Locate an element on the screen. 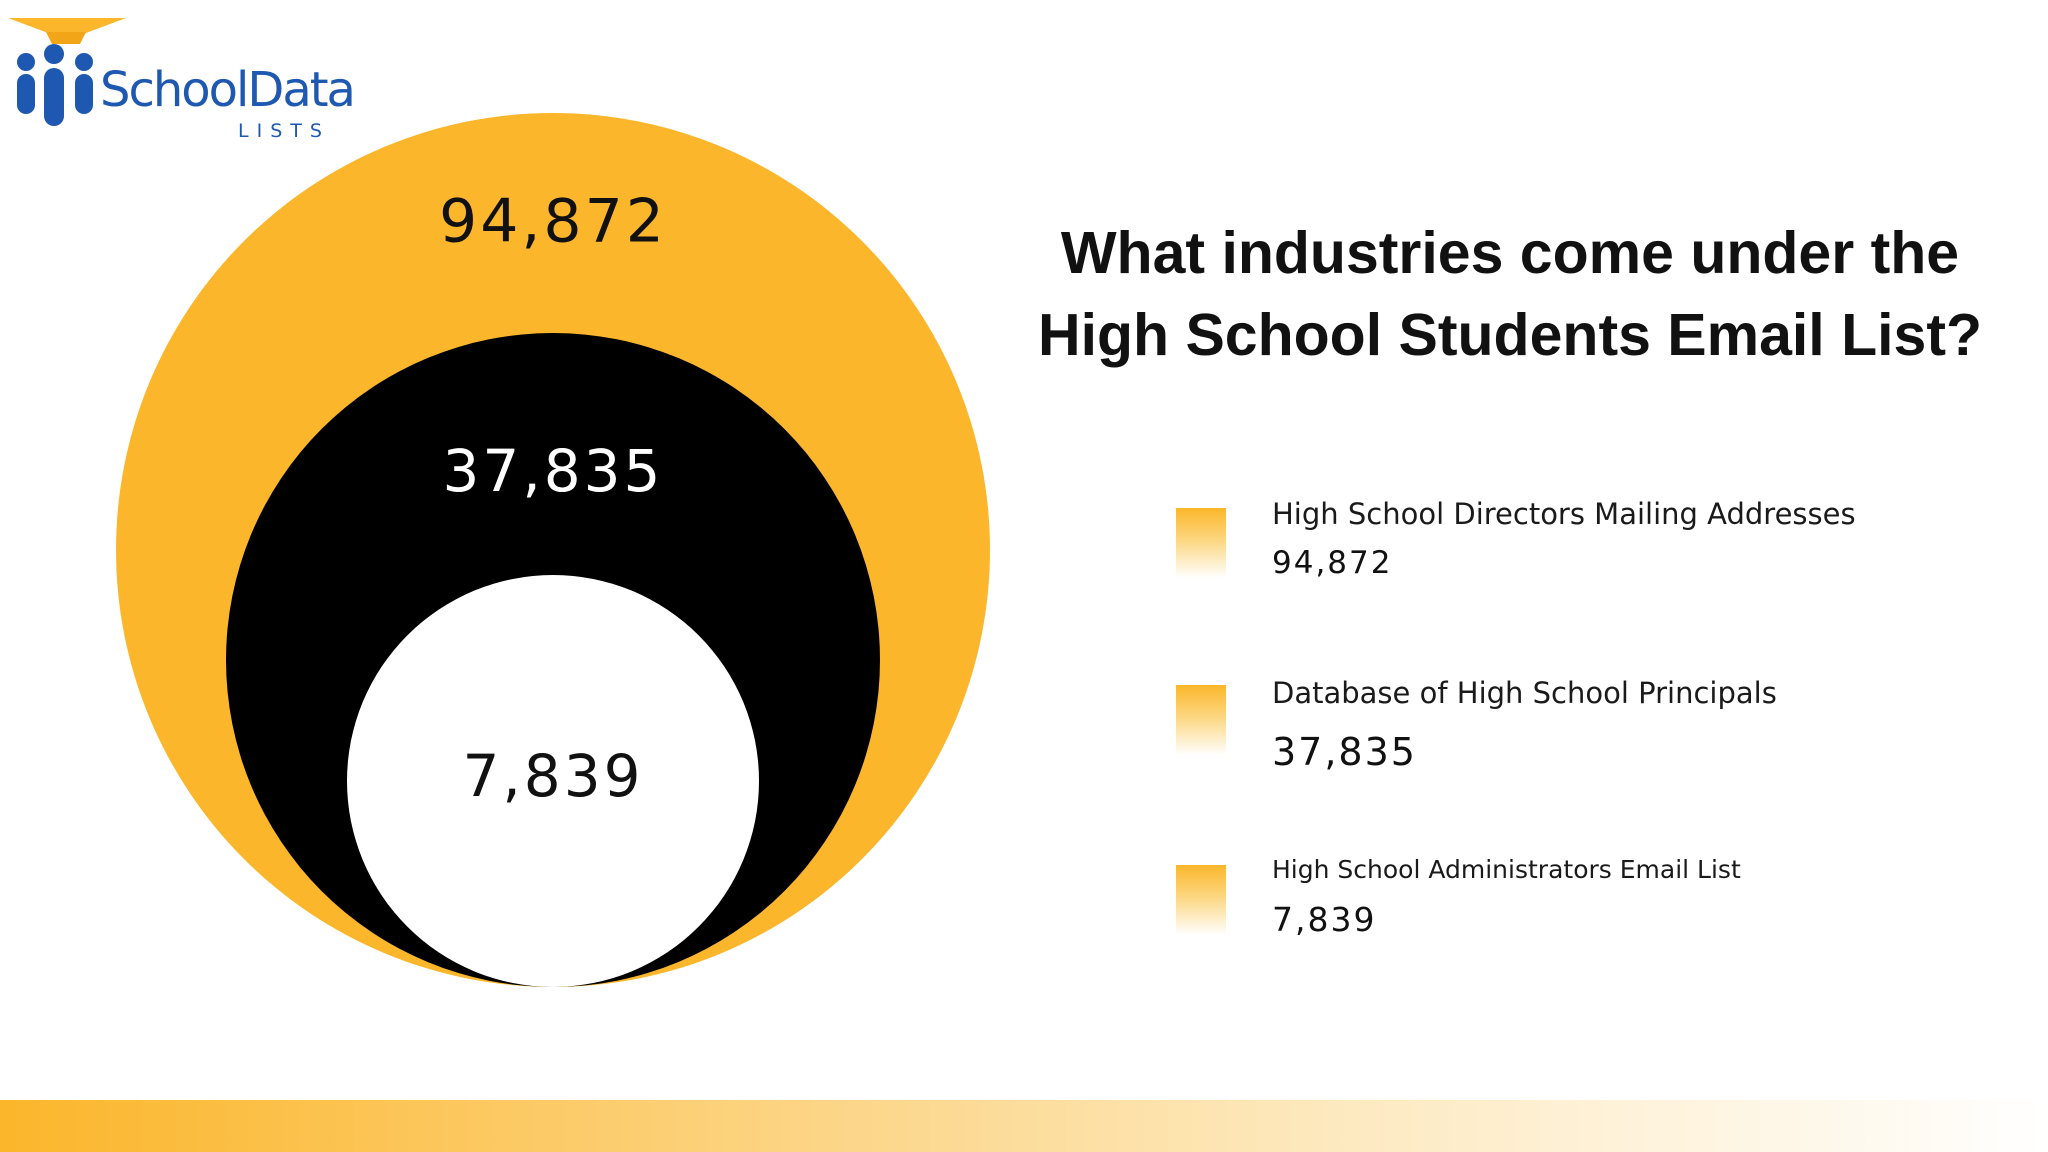 The height and width of the screenshot is (1152, 2048). circle-value-label: 7,839 is located at coordinates (552, 776).